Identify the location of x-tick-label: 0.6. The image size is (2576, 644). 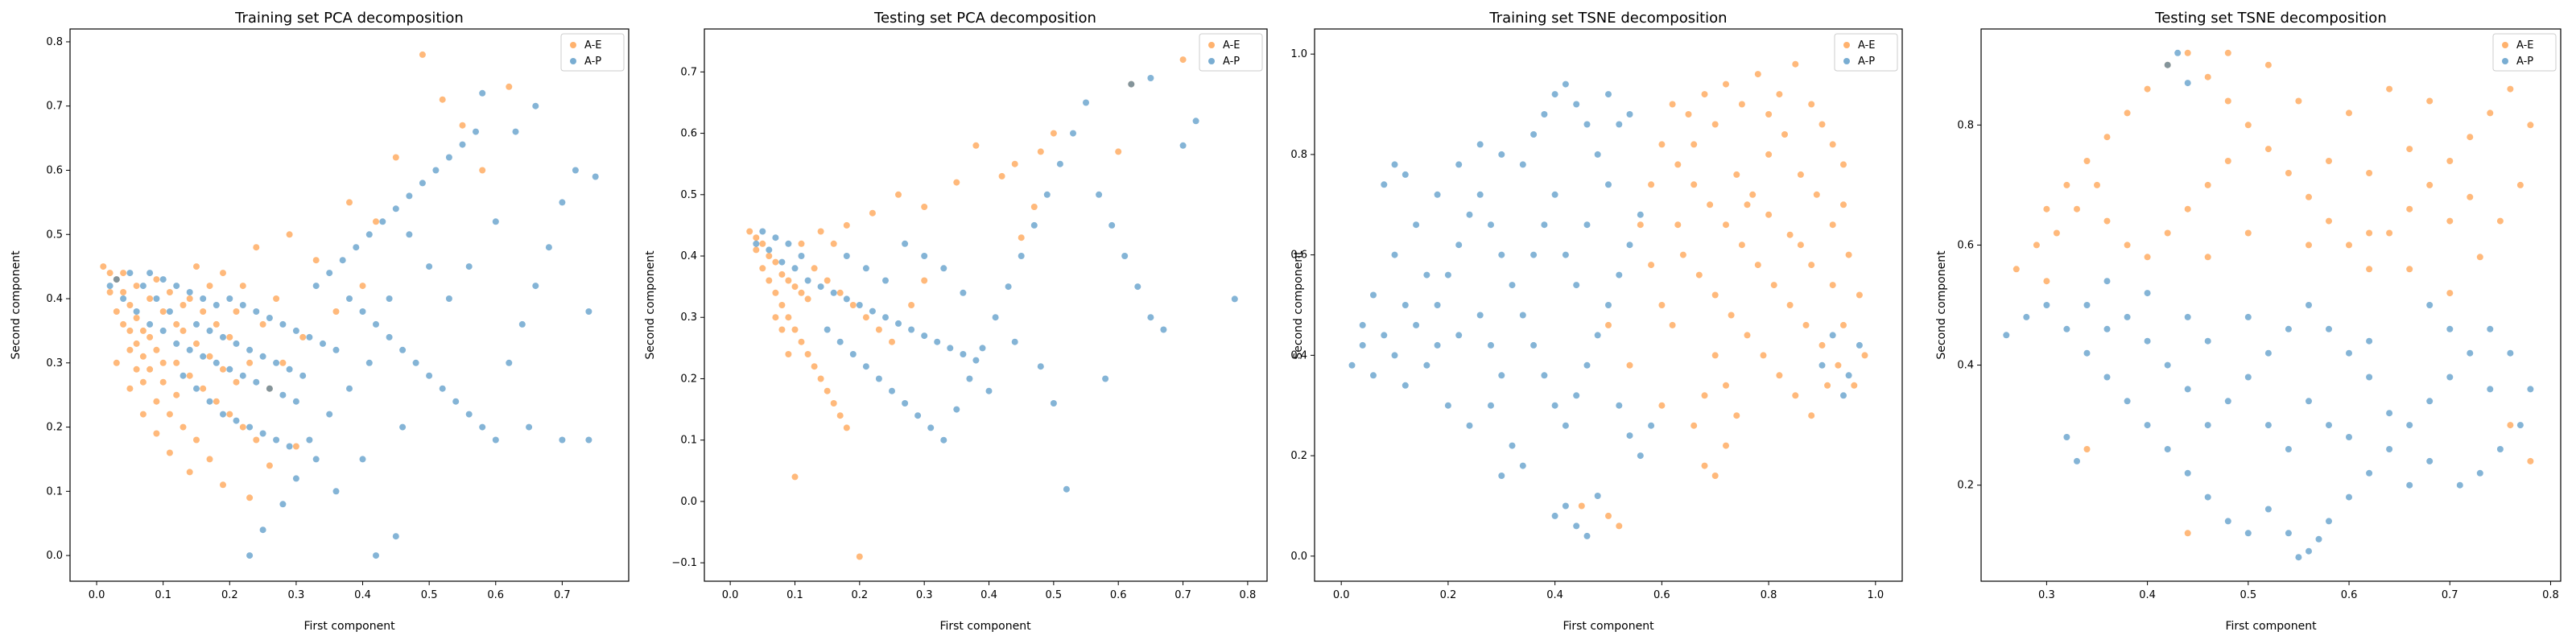
(1661, 595).